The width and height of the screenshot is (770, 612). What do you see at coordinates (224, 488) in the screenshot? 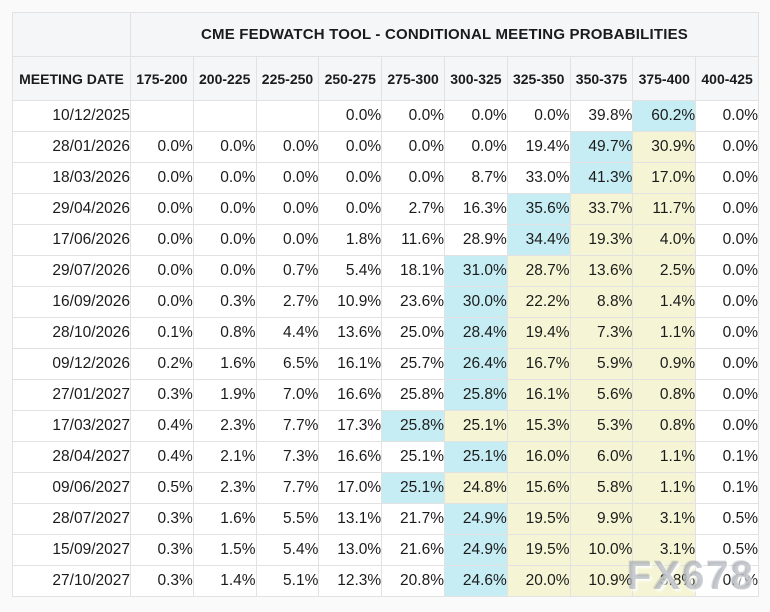
I see `probability-cell: 2.3%` at bounding box center [224, 488].